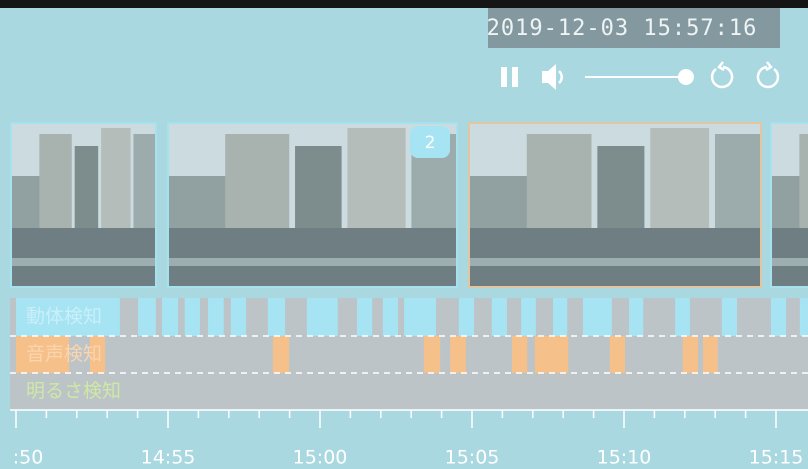 This screenshot has width=808, height=469. Describe the element at coordinates (509, 77) in the screenshot. I see `pause-button` at that location.